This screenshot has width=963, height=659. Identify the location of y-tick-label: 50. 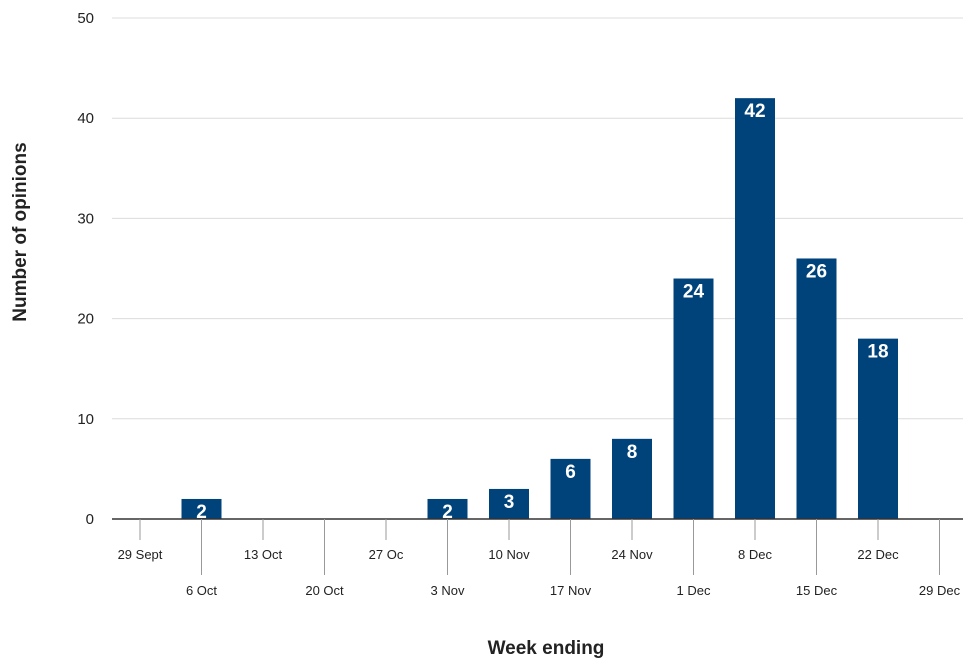
(85, 18).